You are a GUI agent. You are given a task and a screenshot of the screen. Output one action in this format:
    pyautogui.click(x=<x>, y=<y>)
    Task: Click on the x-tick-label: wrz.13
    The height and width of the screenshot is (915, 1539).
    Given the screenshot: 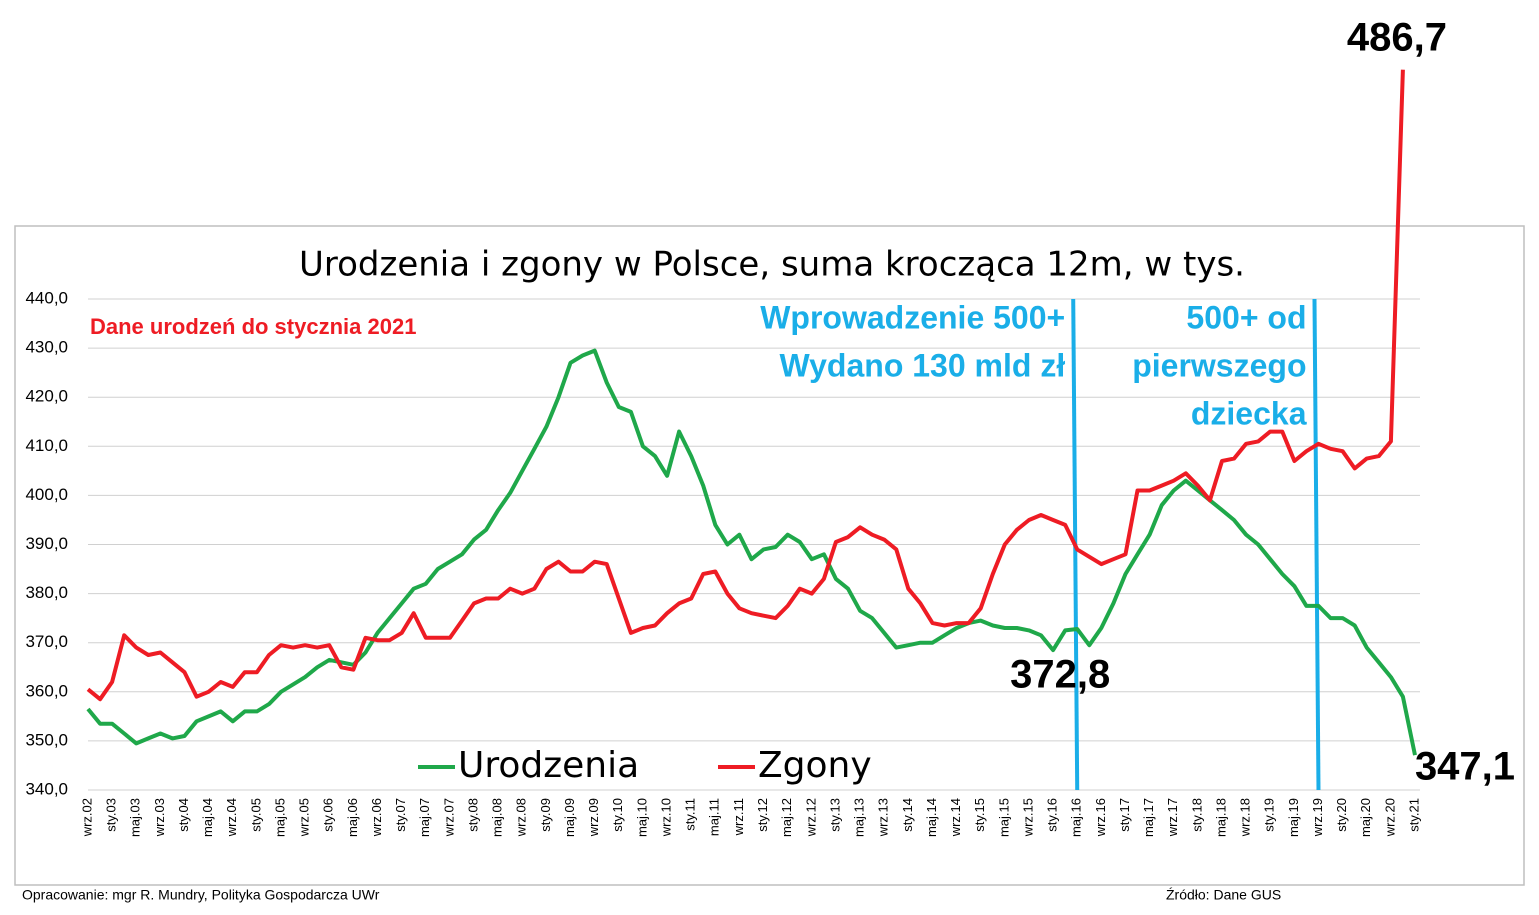 What is the action you would take?
    pyautogui.click(x=883, y=817)
    